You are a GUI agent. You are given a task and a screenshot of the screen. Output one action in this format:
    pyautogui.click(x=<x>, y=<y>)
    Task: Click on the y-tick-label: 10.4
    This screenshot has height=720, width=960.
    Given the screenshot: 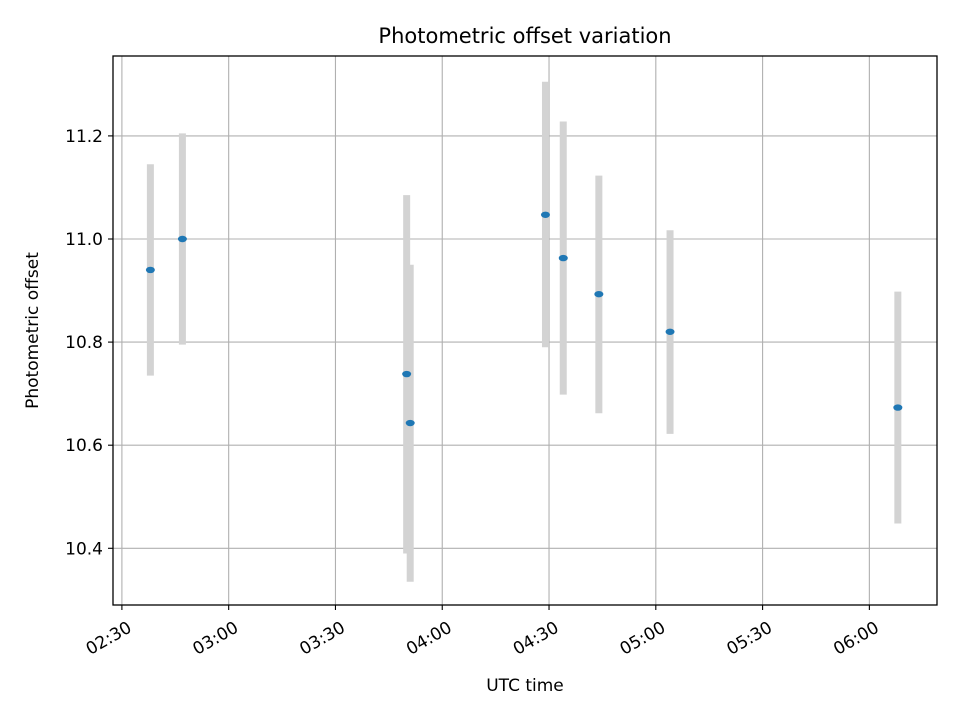 What is the action you would take?
    pyautogui.click(x=84, y=549)
    